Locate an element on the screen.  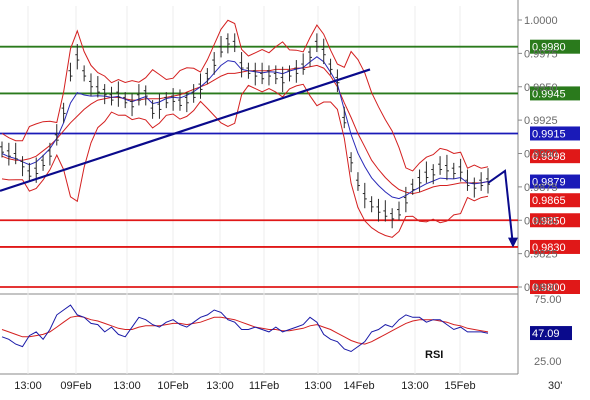
y-tick-label-5: 0.9875 is located at coordinates (541, 188).